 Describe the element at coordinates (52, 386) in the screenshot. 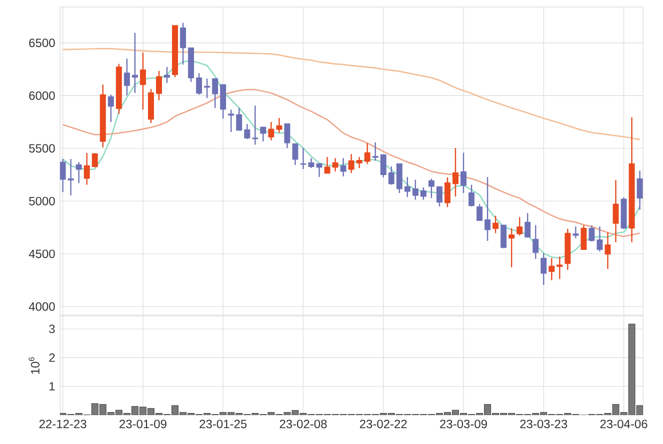

I see `y-tick-label: 1` at that location.